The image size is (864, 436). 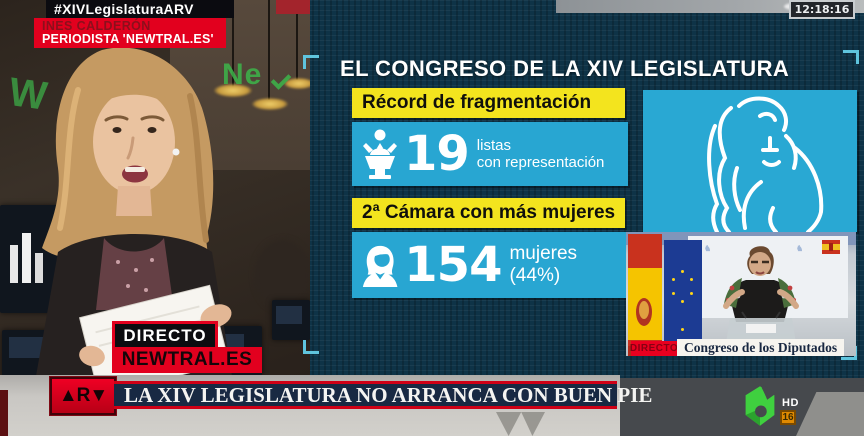 What do you see at coordinates (380, 266) in the screenshot?
I see `woman-icon` at bounding box center [380, 266].